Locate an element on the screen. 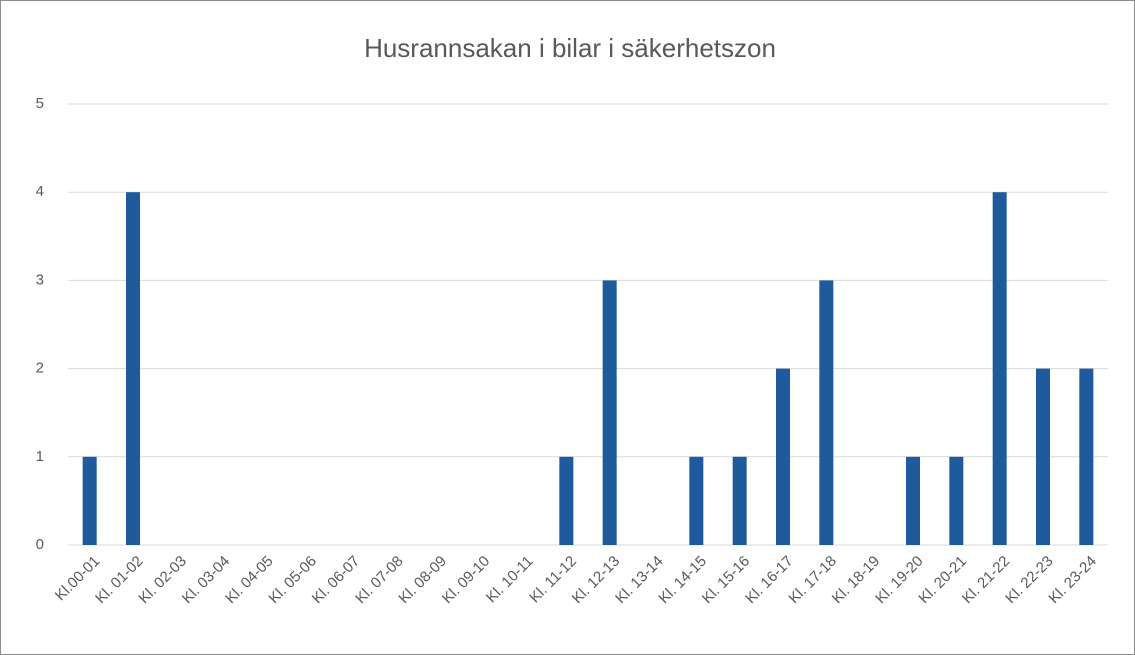  chart-title: Husrannsakan i bilar i säkerhetszon is located at coordinates (570, 48).